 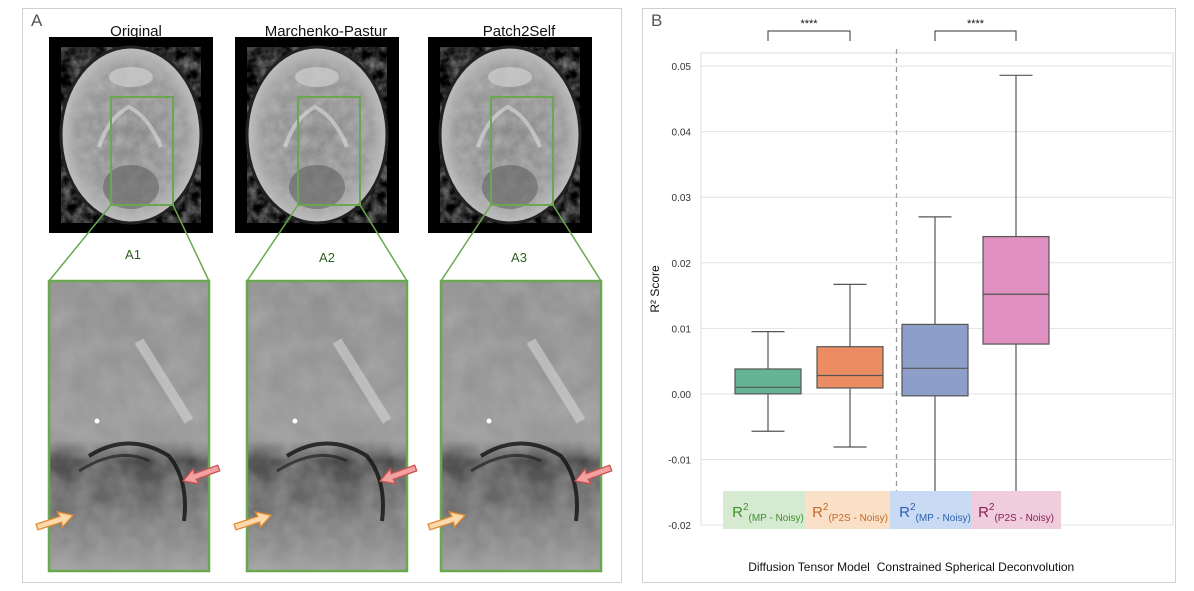 I want to click on sub-label-a2: A2, so click(x=327, y=257).